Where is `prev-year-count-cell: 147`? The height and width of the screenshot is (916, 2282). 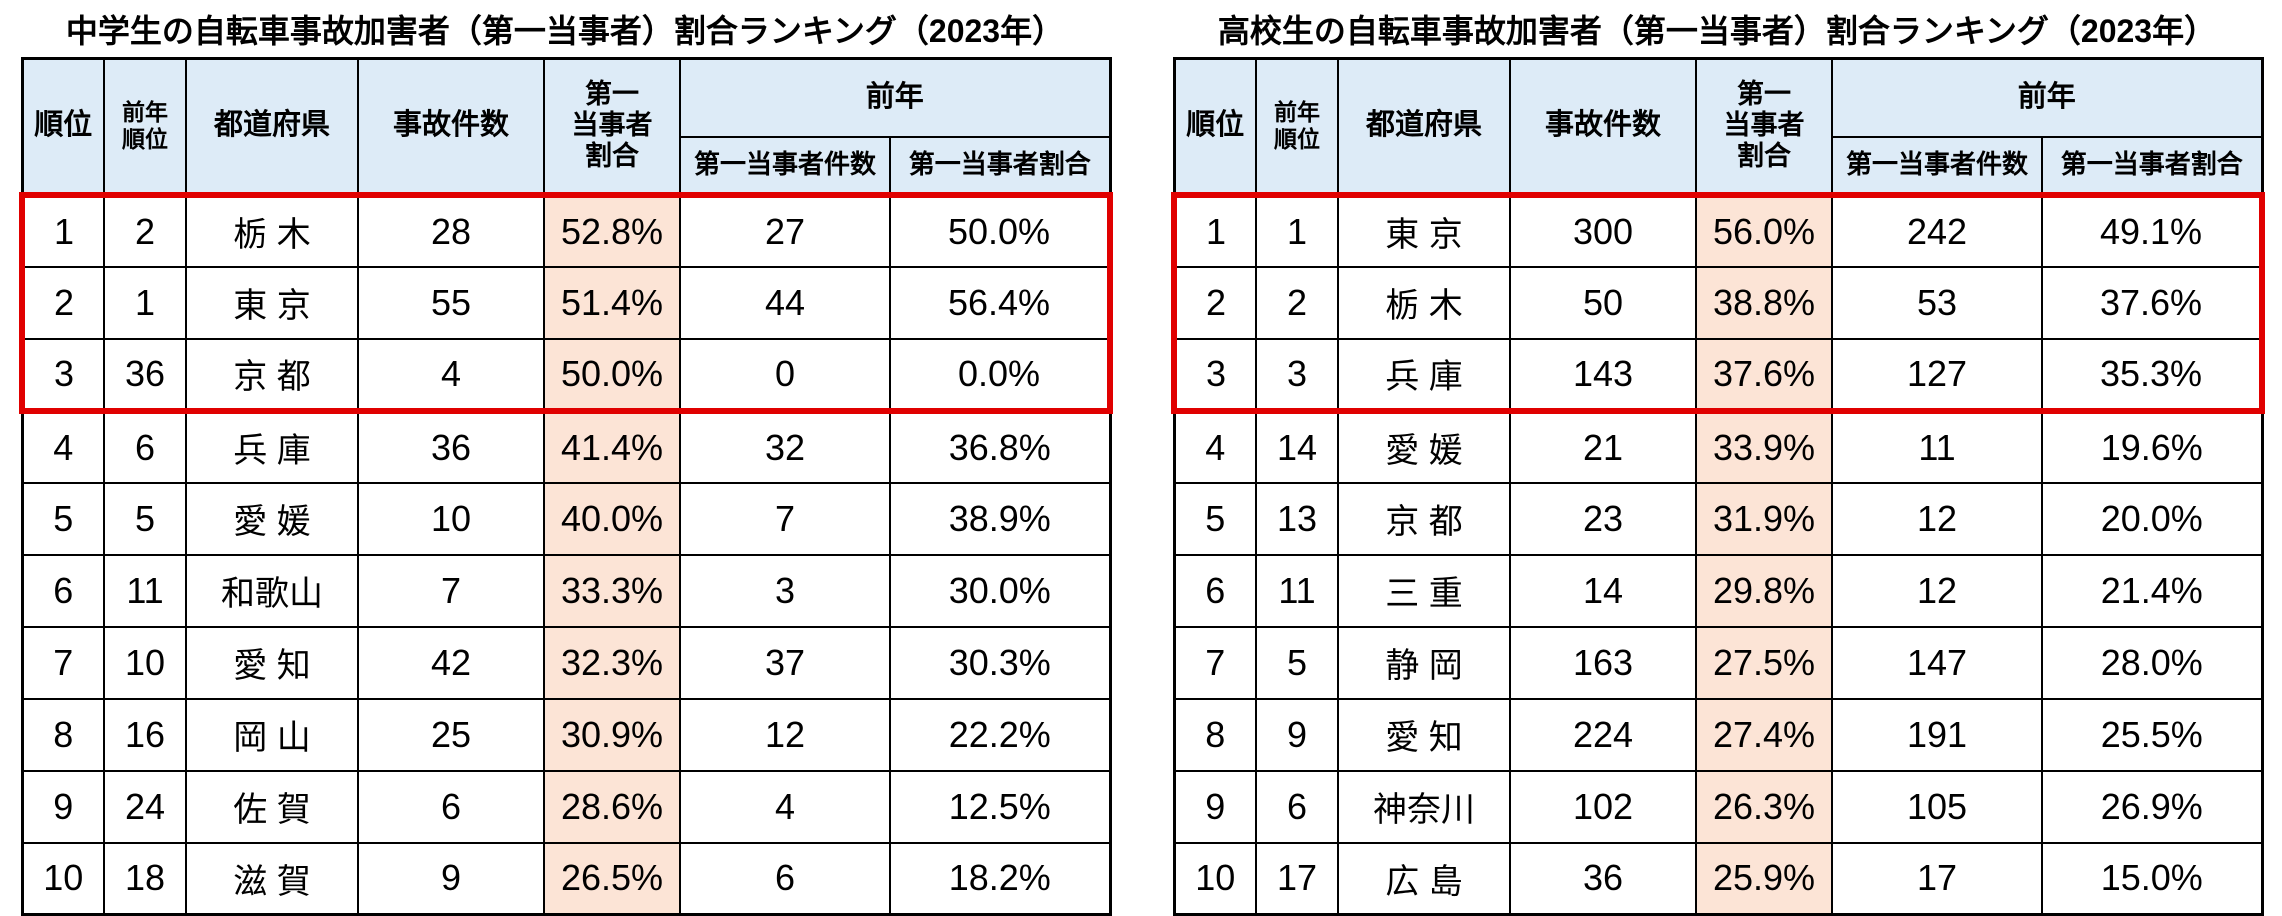 prev-year-count-cell: 147 is located at coordinates (1937, 662).